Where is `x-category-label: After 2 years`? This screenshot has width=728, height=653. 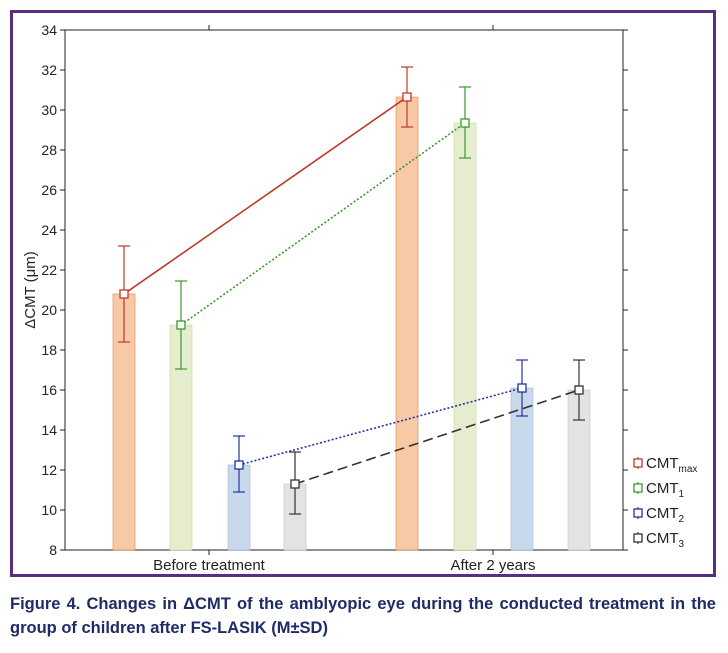
x-category-label: After 2 years is located at coordinates (492, 565).